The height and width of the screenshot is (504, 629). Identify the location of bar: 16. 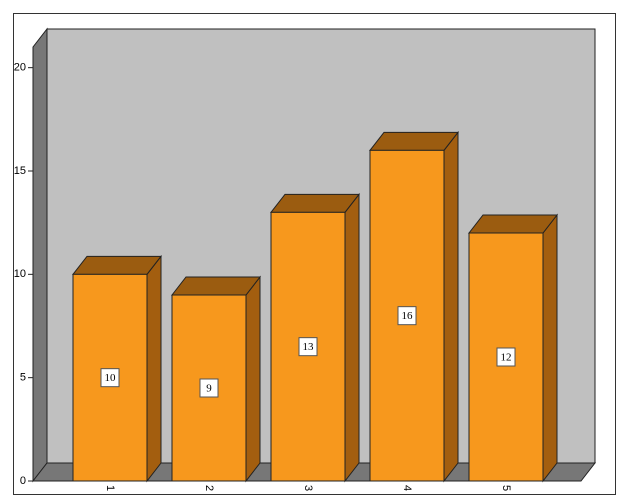
(414, 306).